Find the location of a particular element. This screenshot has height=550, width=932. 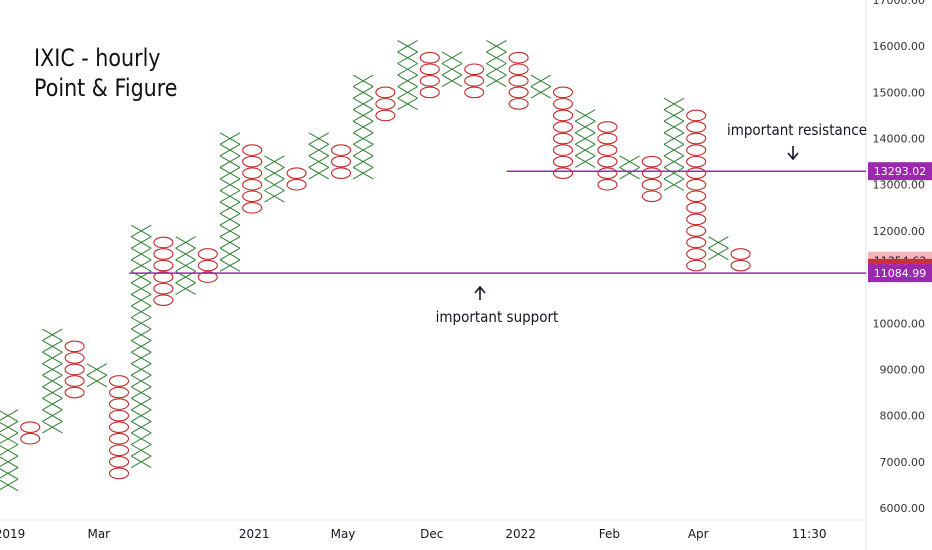

y-tick-label: 9000.00 is located at coordinates (903, 369).